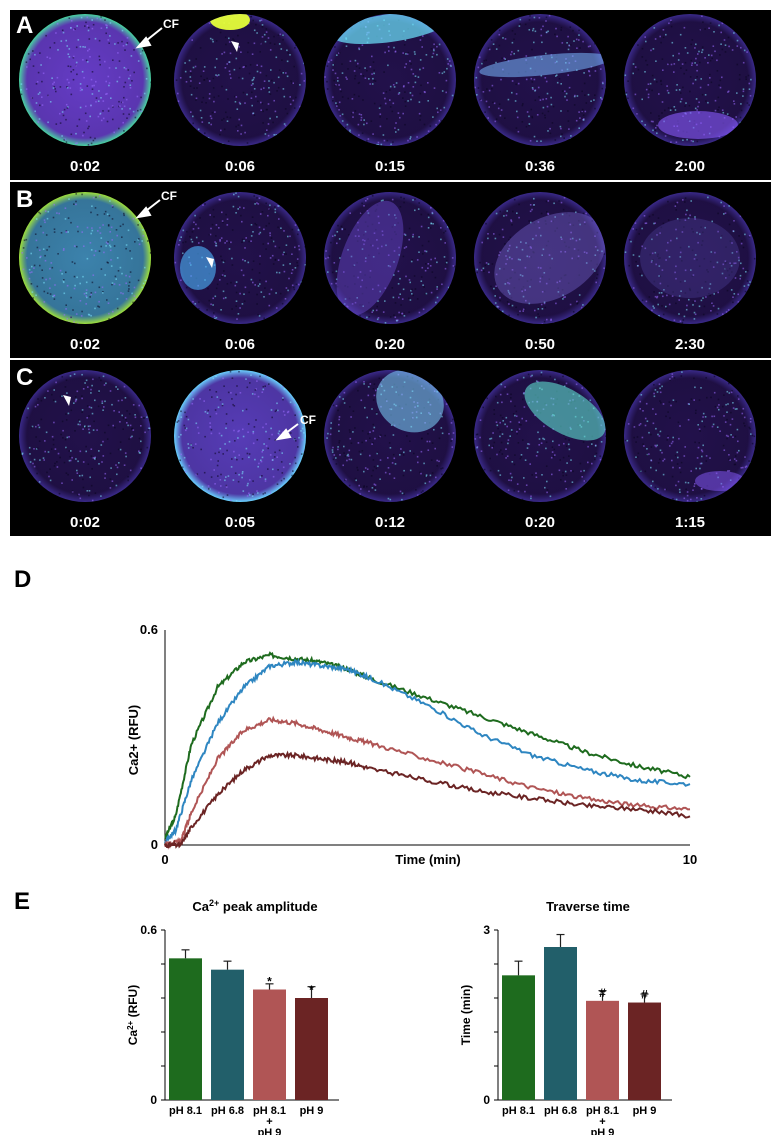 The width and height of the screenshot is (781, 1142). What do you see at coordinates (466, 1015) in the screenshot?
I see `y-axis-label: Time (min)` at bounding box center [466, 1015].